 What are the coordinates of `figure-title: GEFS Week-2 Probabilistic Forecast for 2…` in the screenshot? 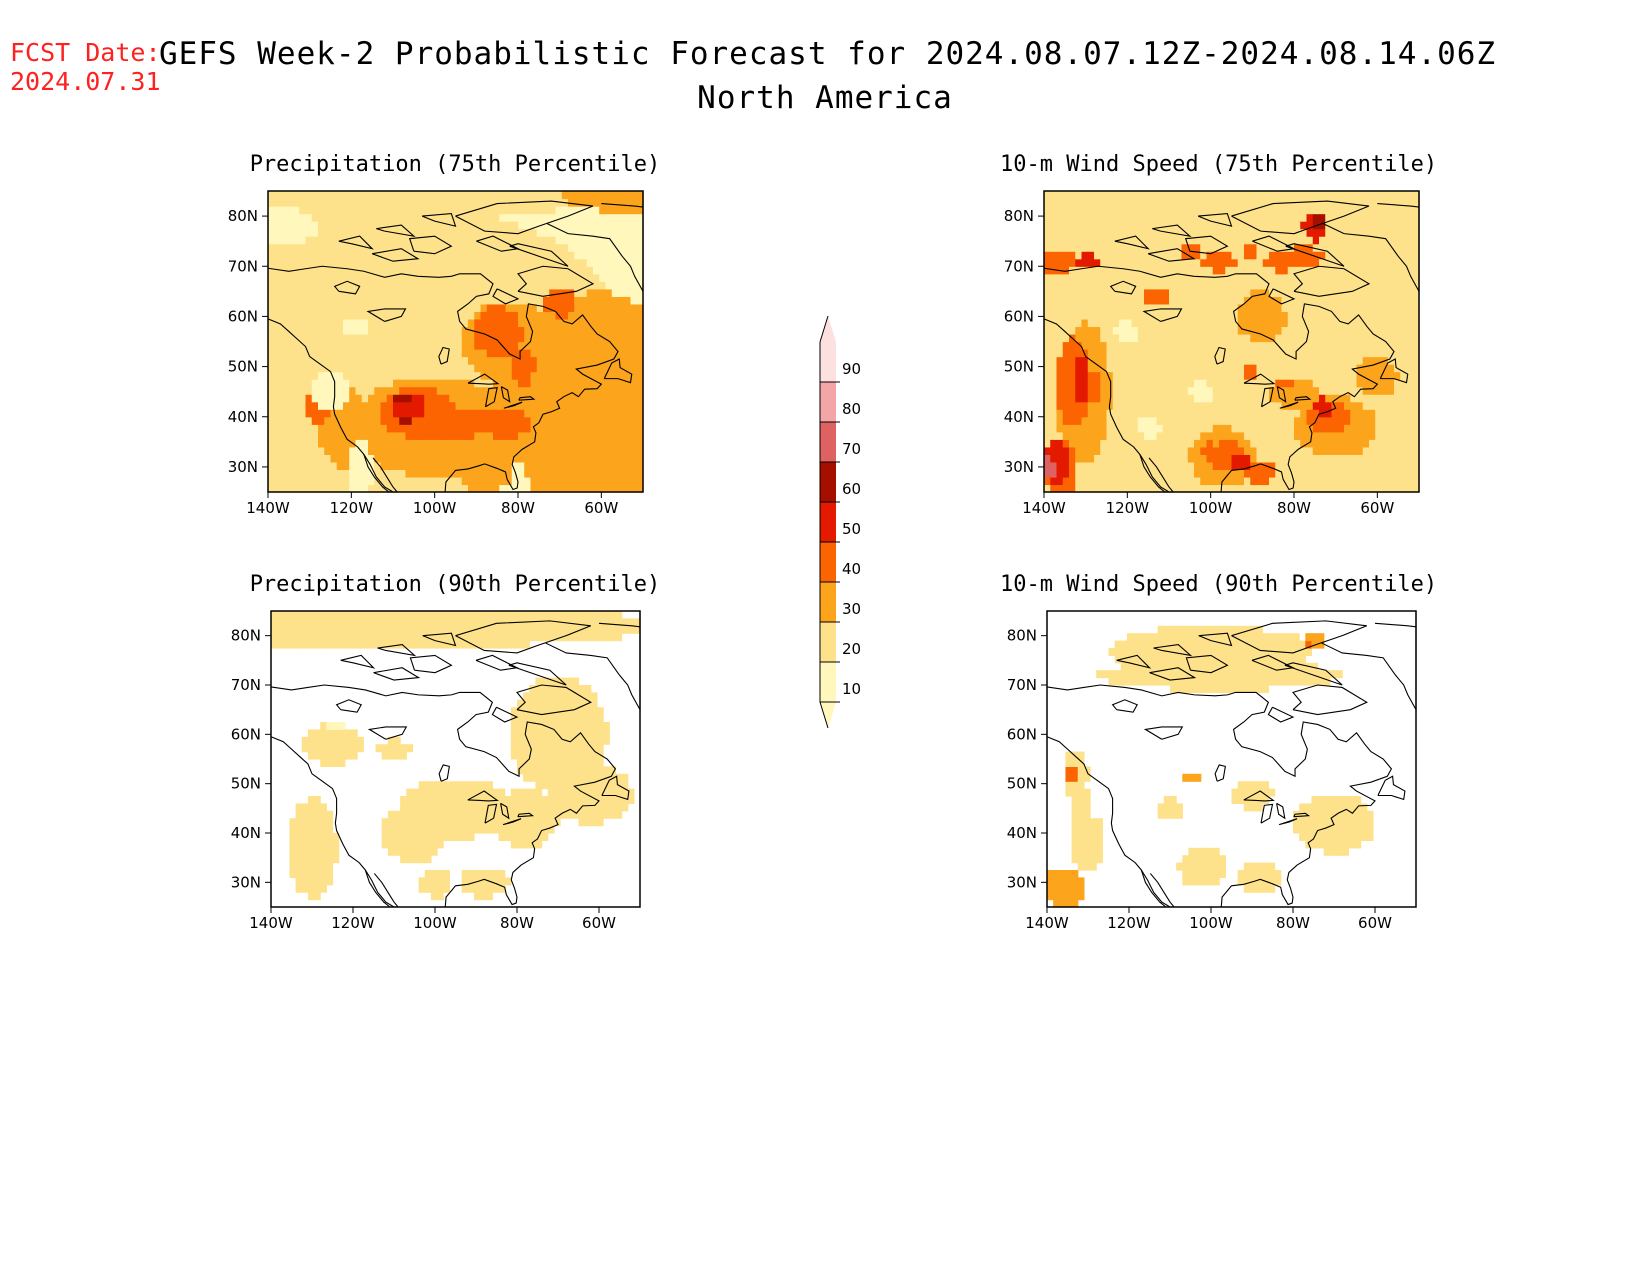 It's located at (825, 76).